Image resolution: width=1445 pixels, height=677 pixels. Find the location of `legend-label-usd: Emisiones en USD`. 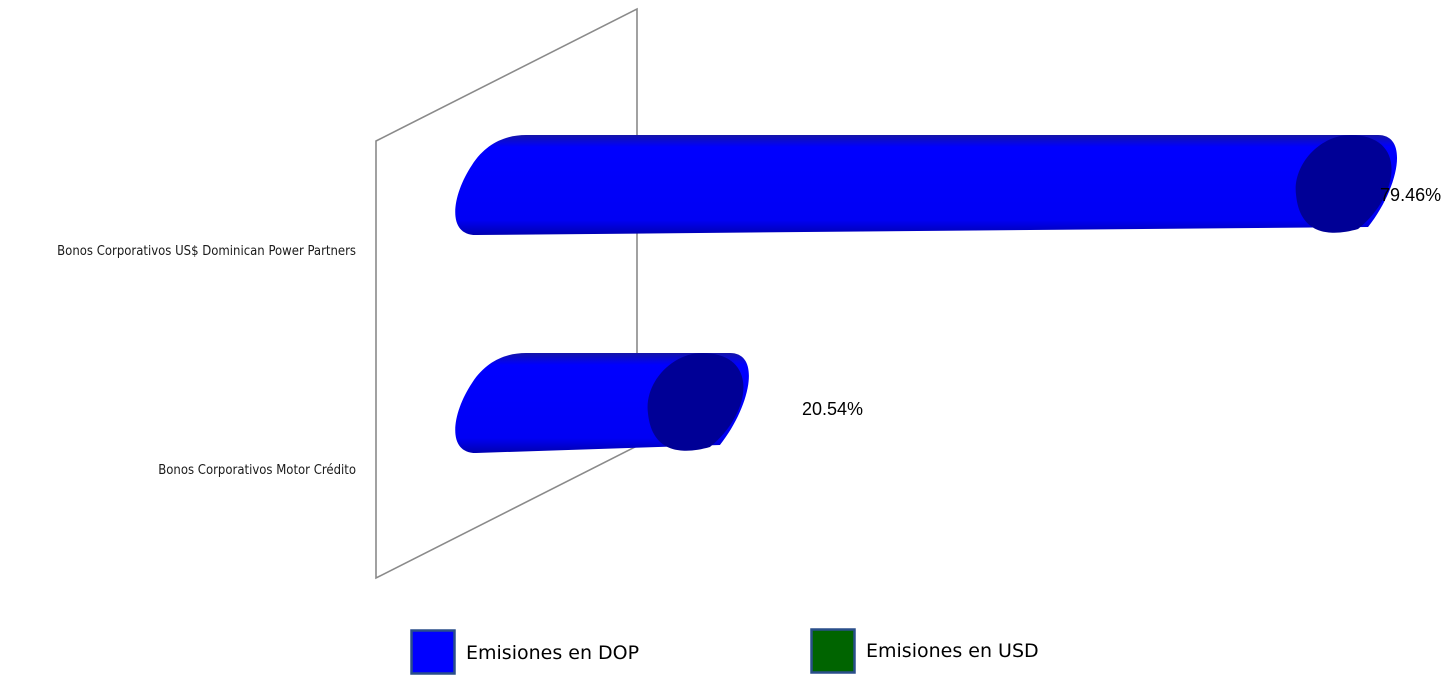

legend-label-usd: Emisiones en USD is located at coordinates (952, 651).